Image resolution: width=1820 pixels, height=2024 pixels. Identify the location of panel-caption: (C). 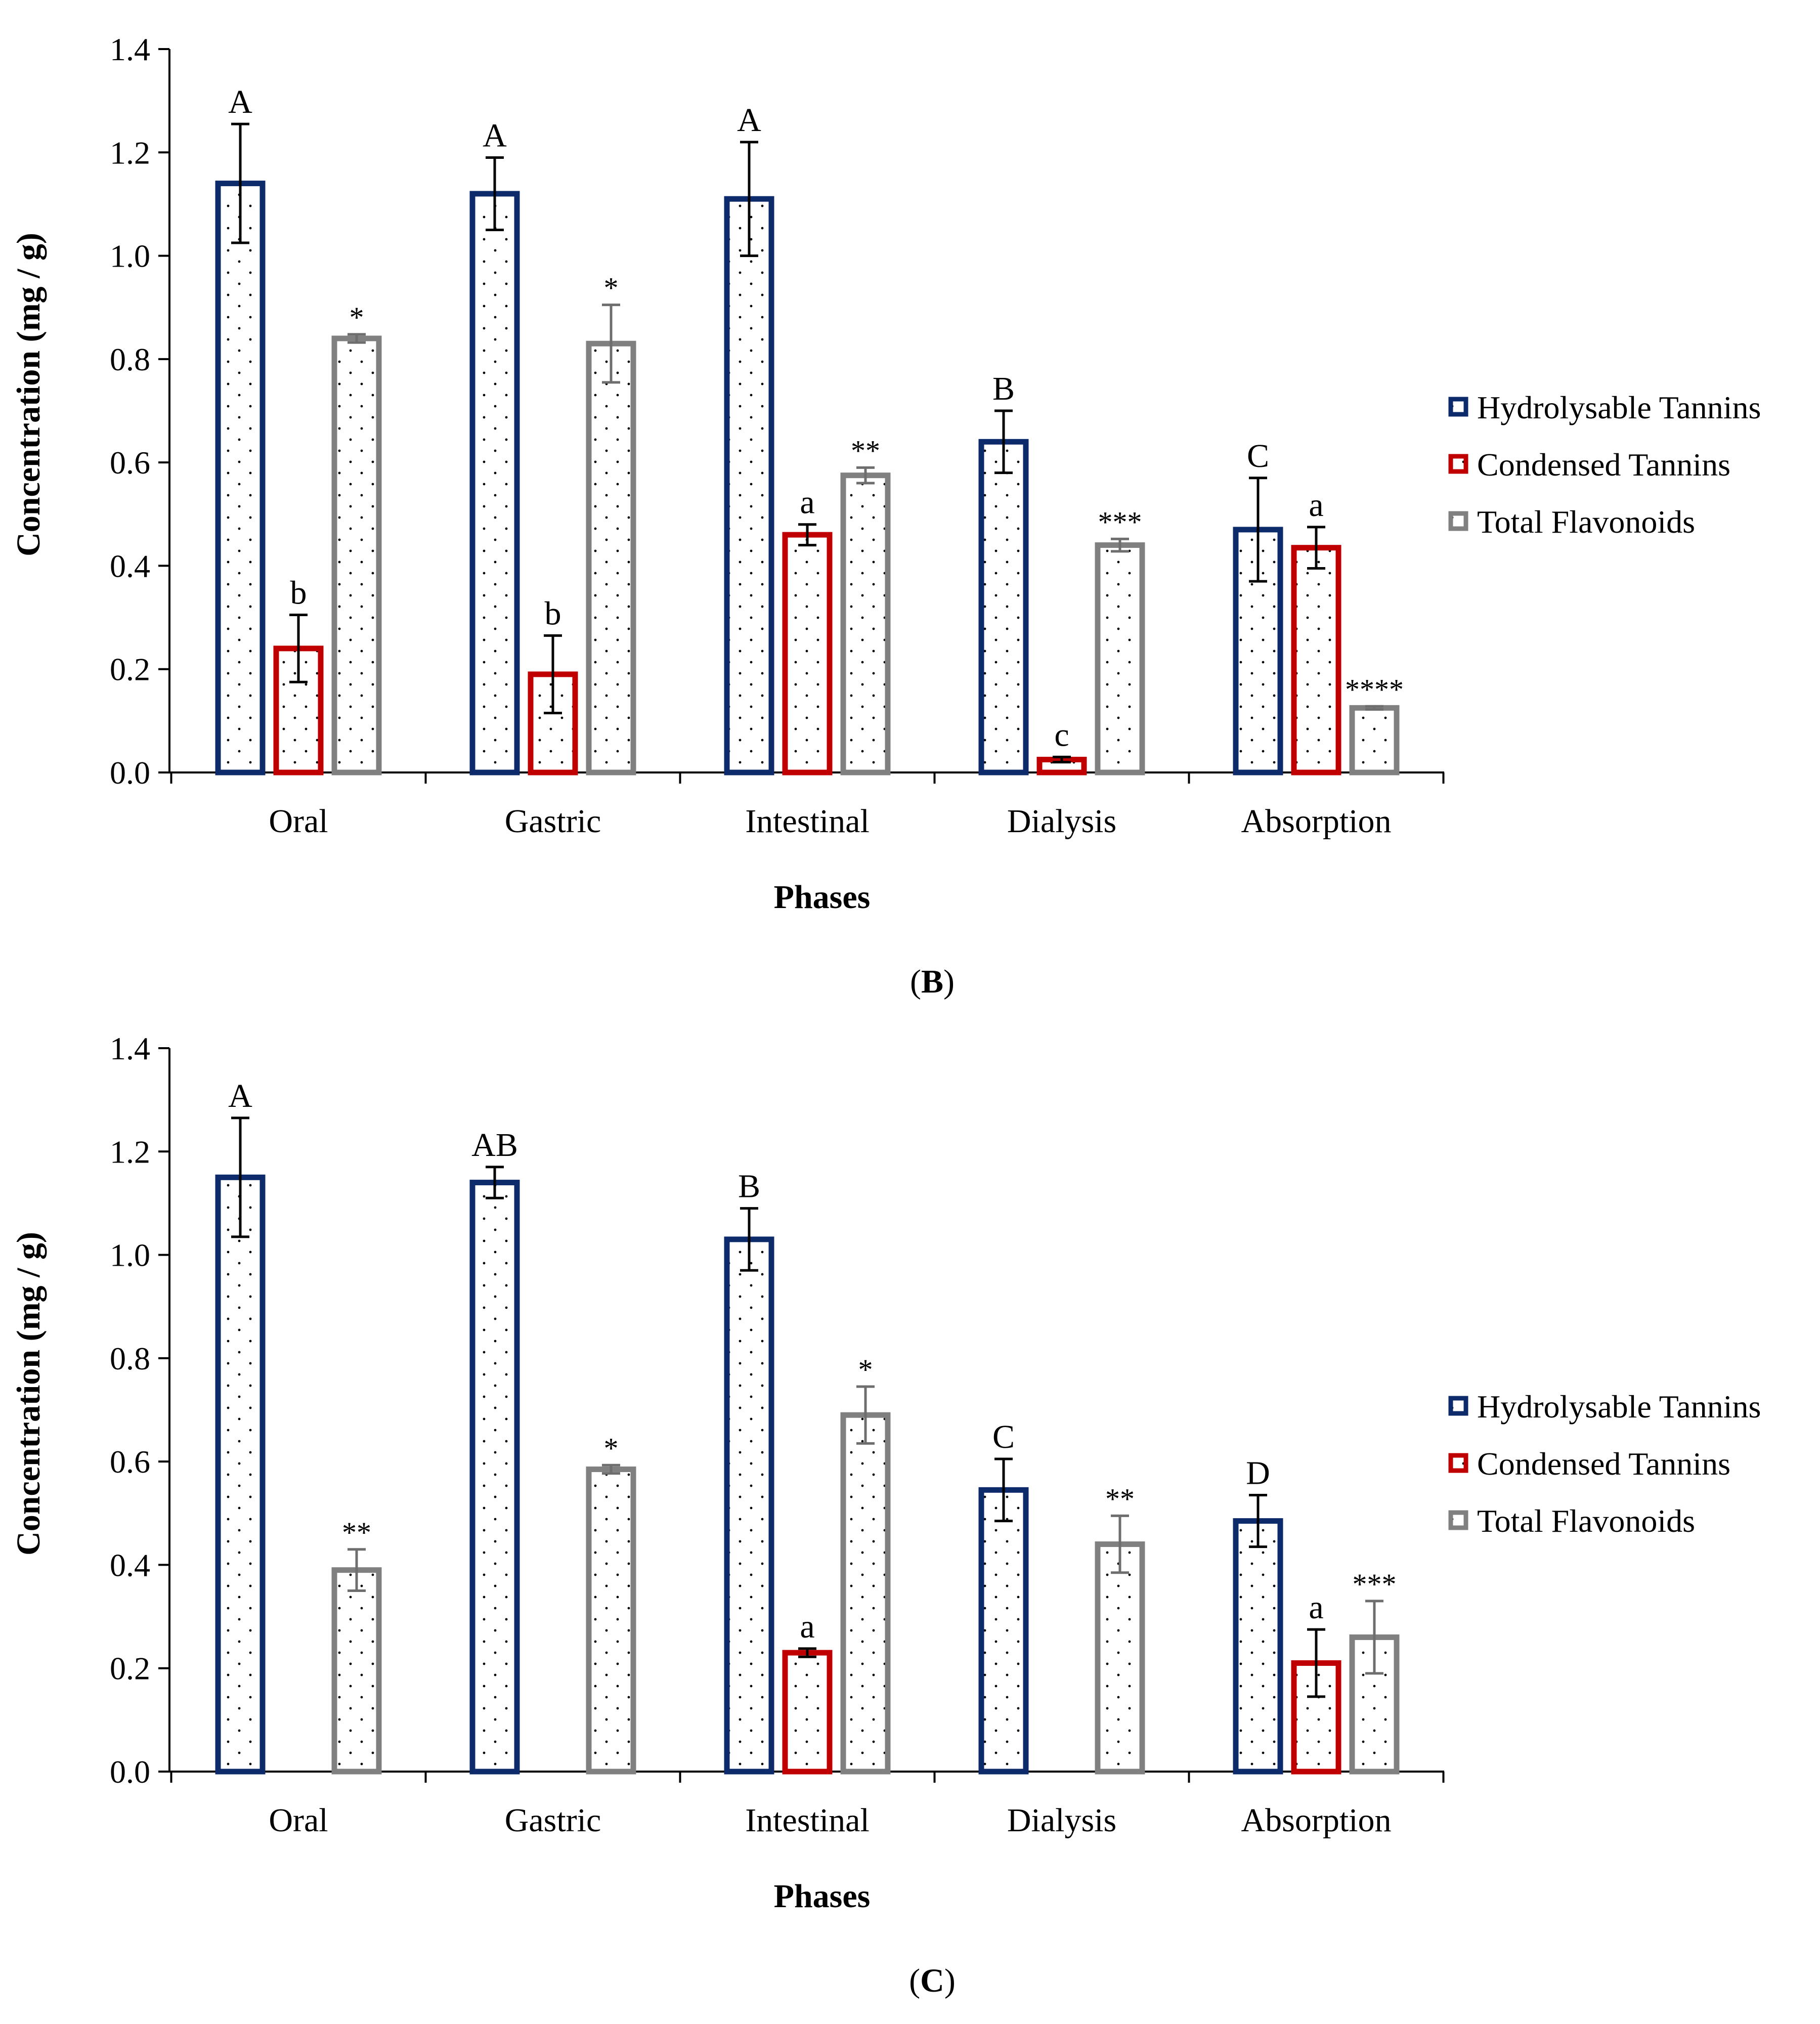
(932, 1980).